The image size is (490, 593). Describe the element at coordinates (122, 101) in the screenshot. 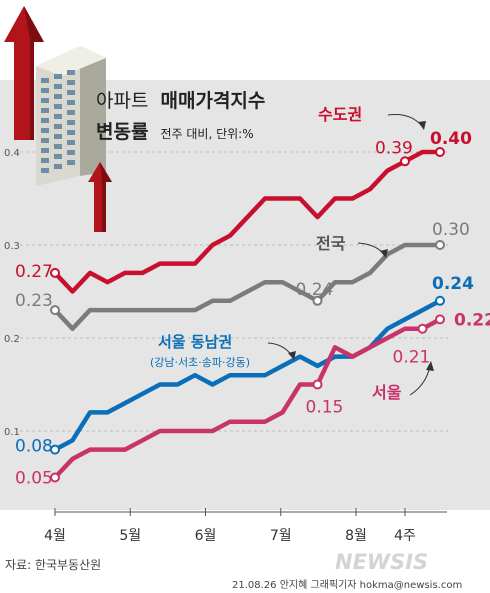

I see `title-light: 아파트` at that location.